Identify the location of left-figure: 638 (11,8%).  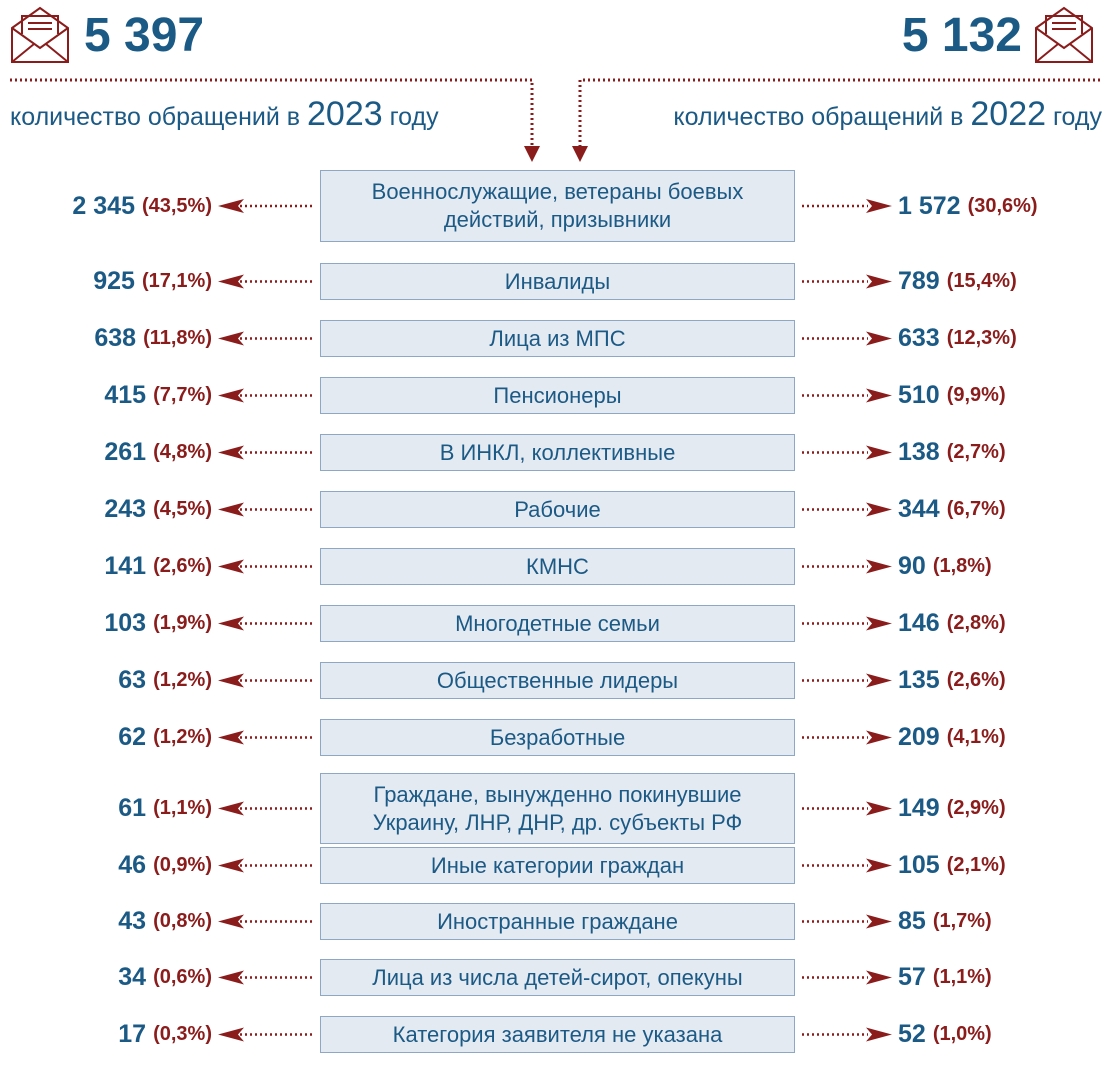
(153, 339).